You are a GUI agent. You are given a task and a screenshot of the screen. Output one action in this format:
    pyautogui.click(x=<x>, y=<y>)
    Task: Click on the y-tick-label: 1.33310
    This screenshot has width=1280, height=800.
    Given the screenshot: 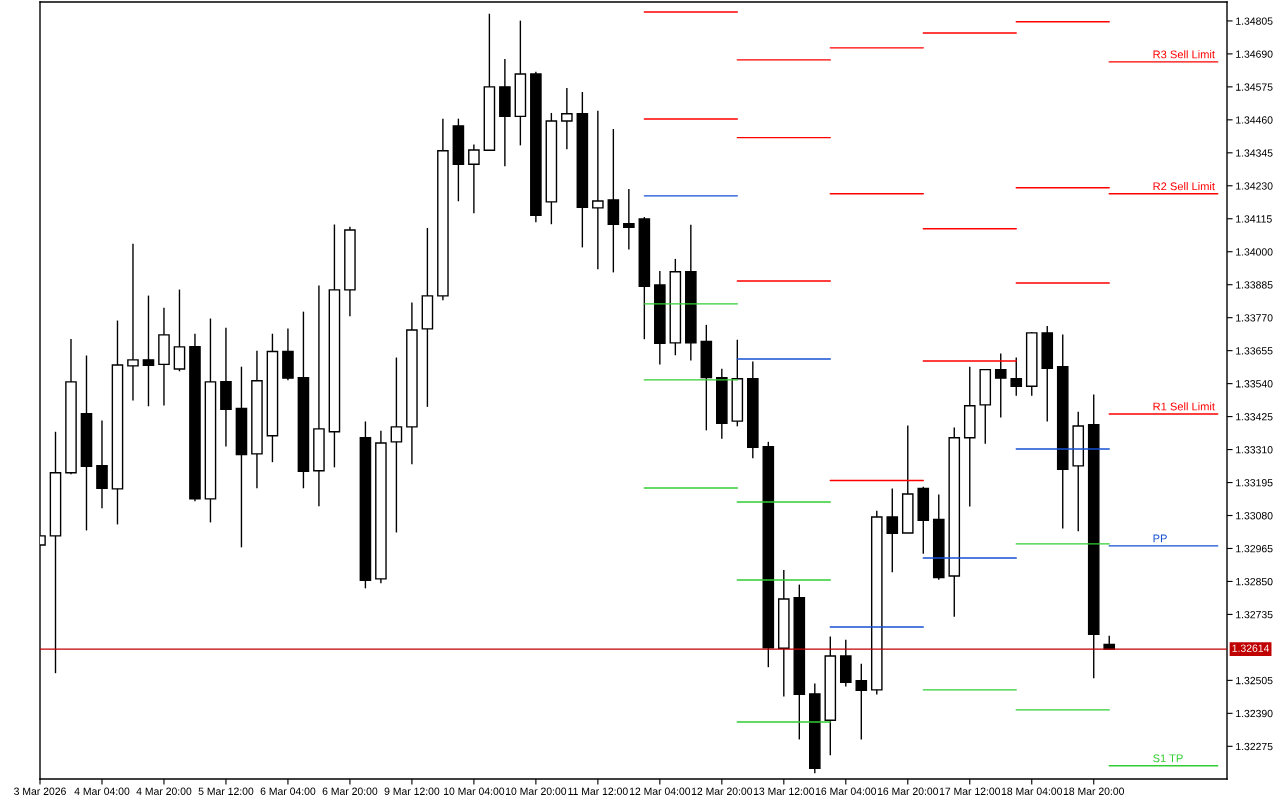 What is the action you would take?
    pyautogui.click(x=1254, y=450)
    